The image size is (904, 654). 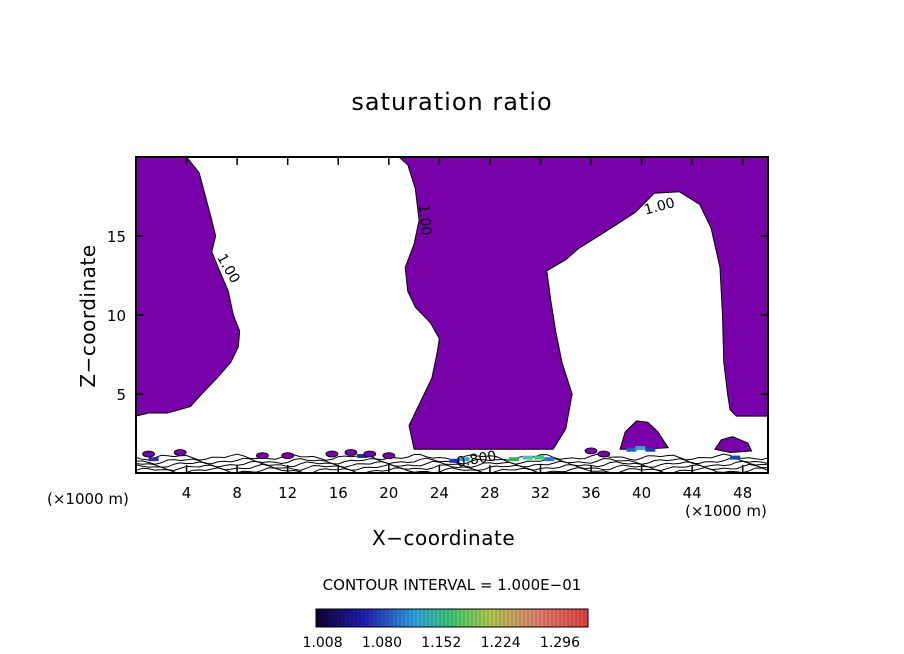 What do you see at coordinates (439, 493) in the screenshot?
I see `x-tick-label: 24` at bounding box center [439, 493].